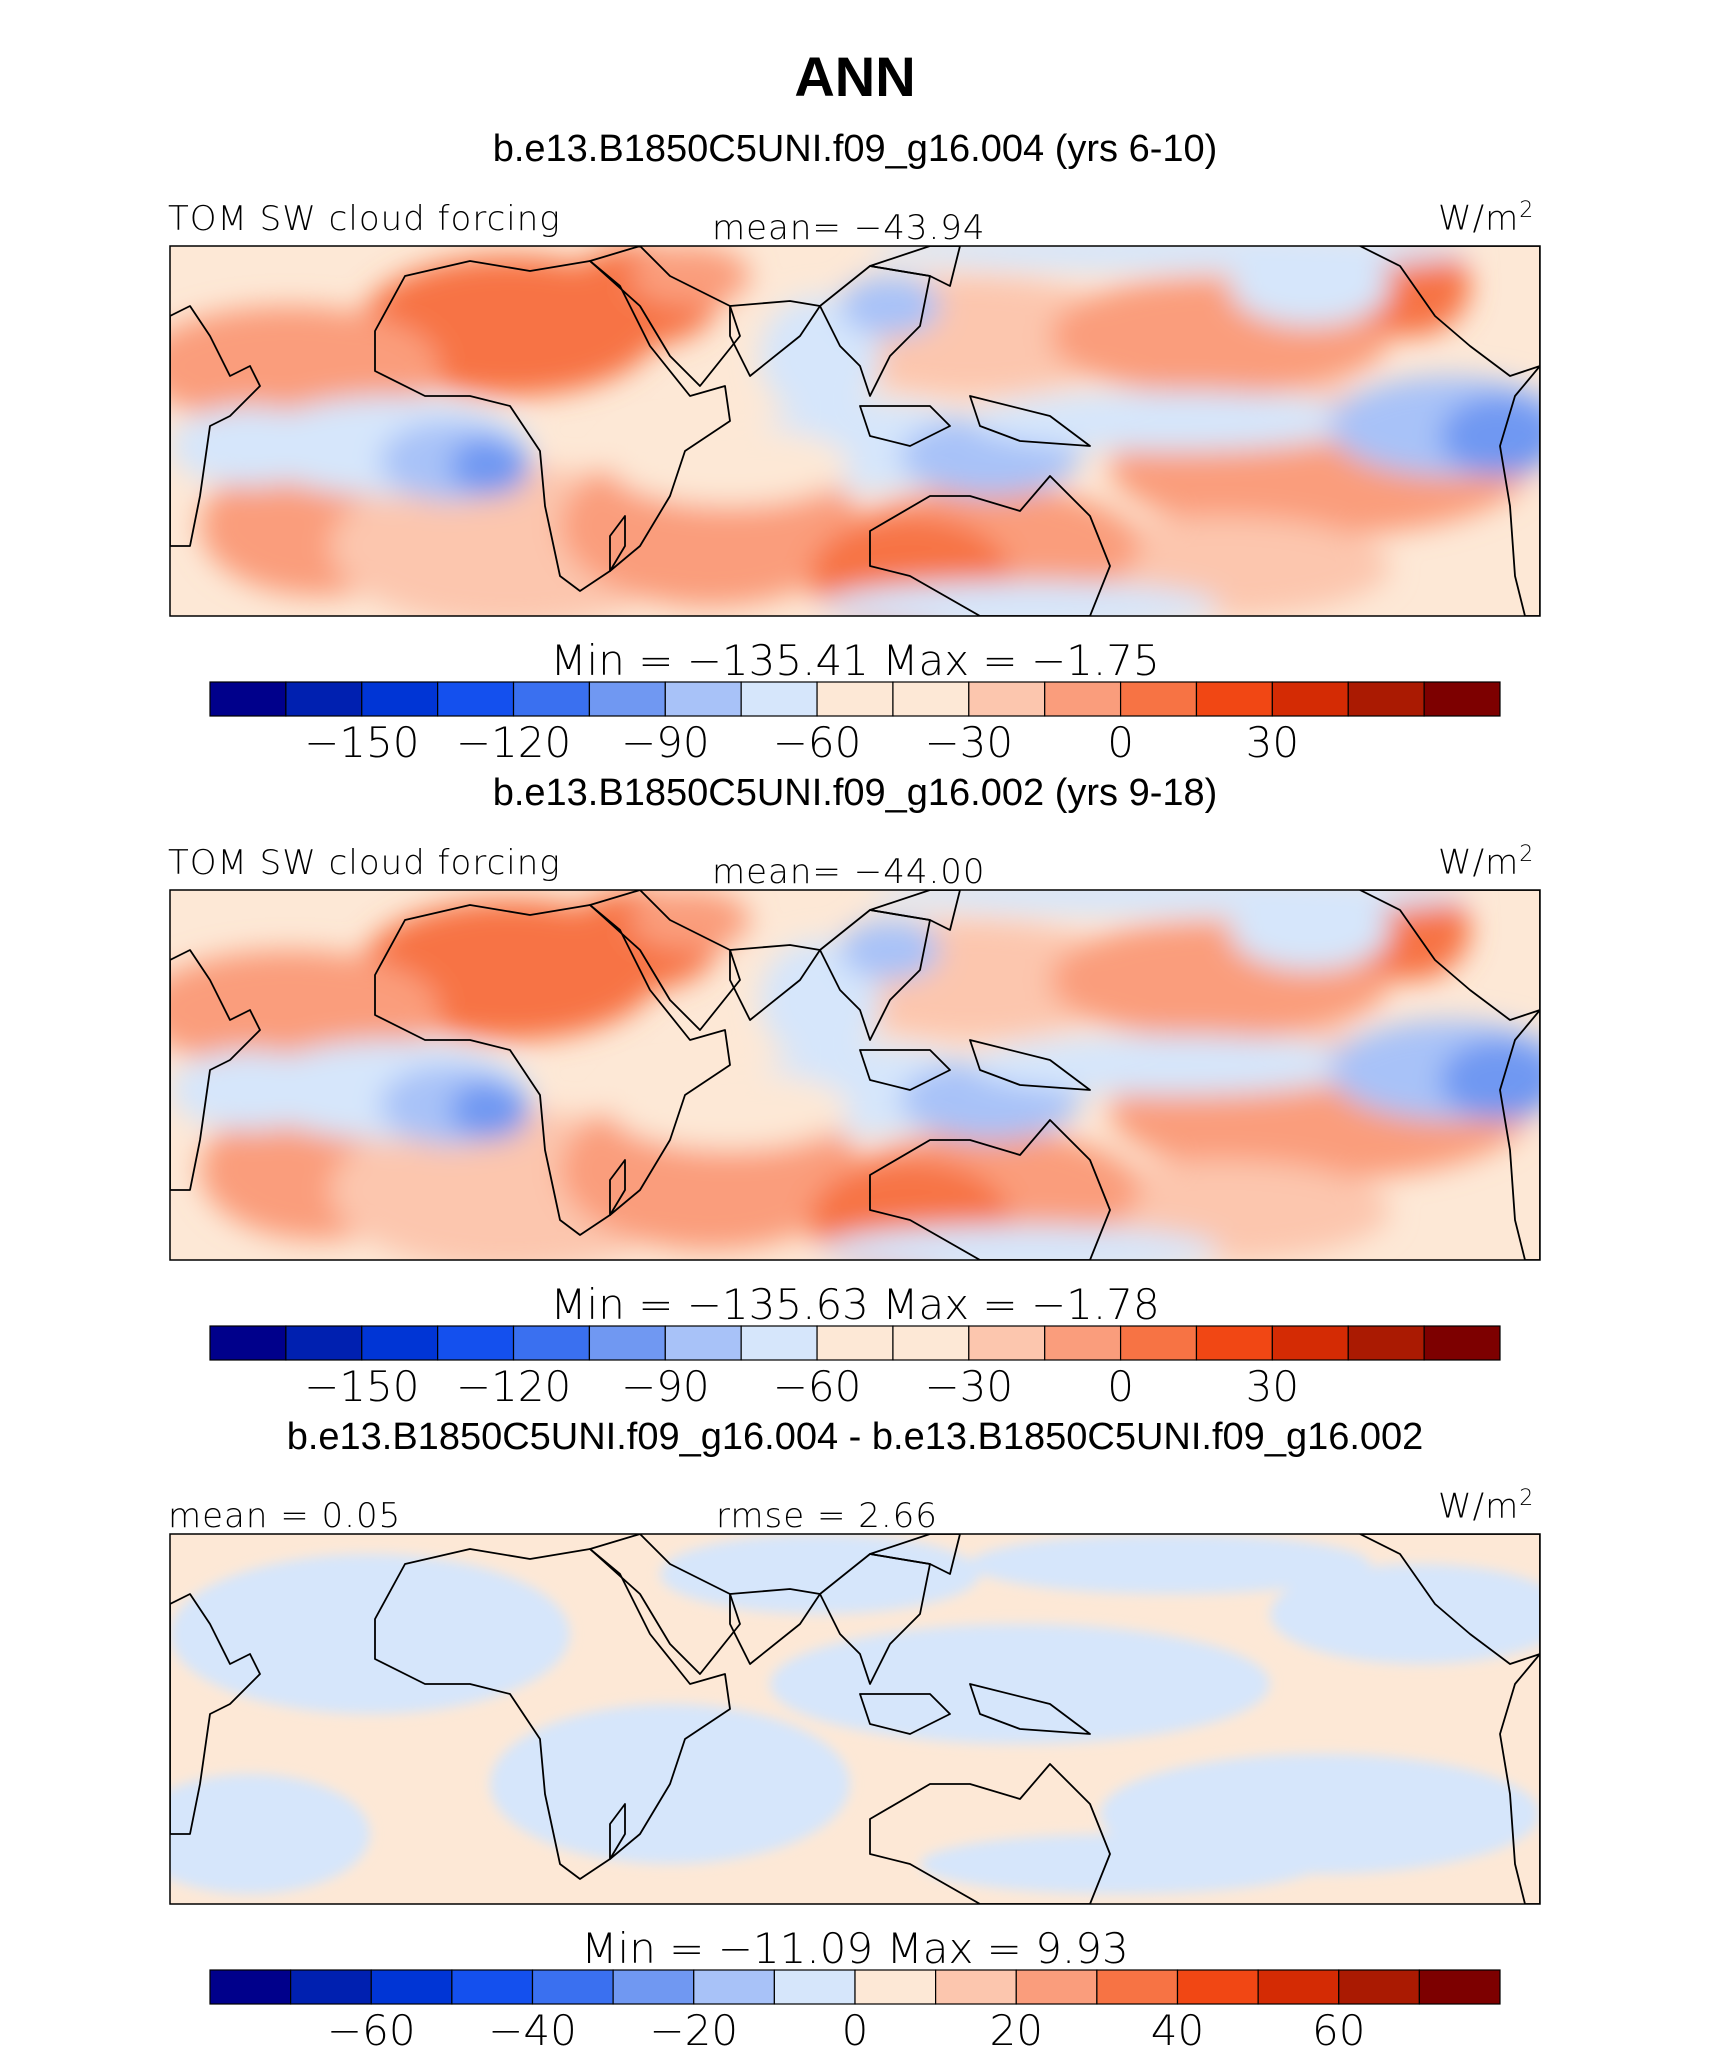  I want to click on panel-2-colorbar-tick-label: 30, so click(1272, 1386).